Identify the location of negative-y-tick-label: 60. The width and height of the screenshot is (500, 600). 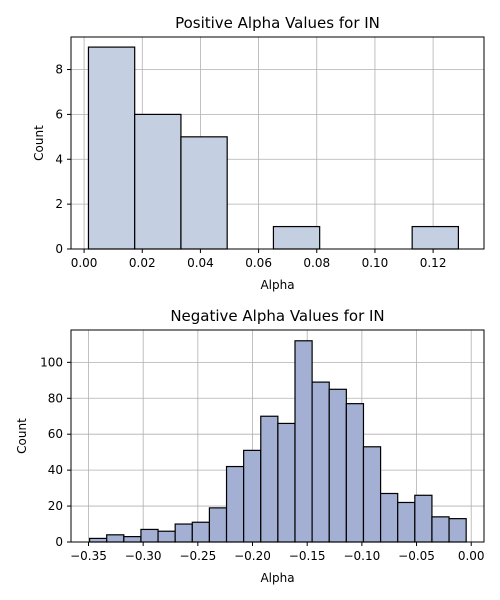
(55, 434).